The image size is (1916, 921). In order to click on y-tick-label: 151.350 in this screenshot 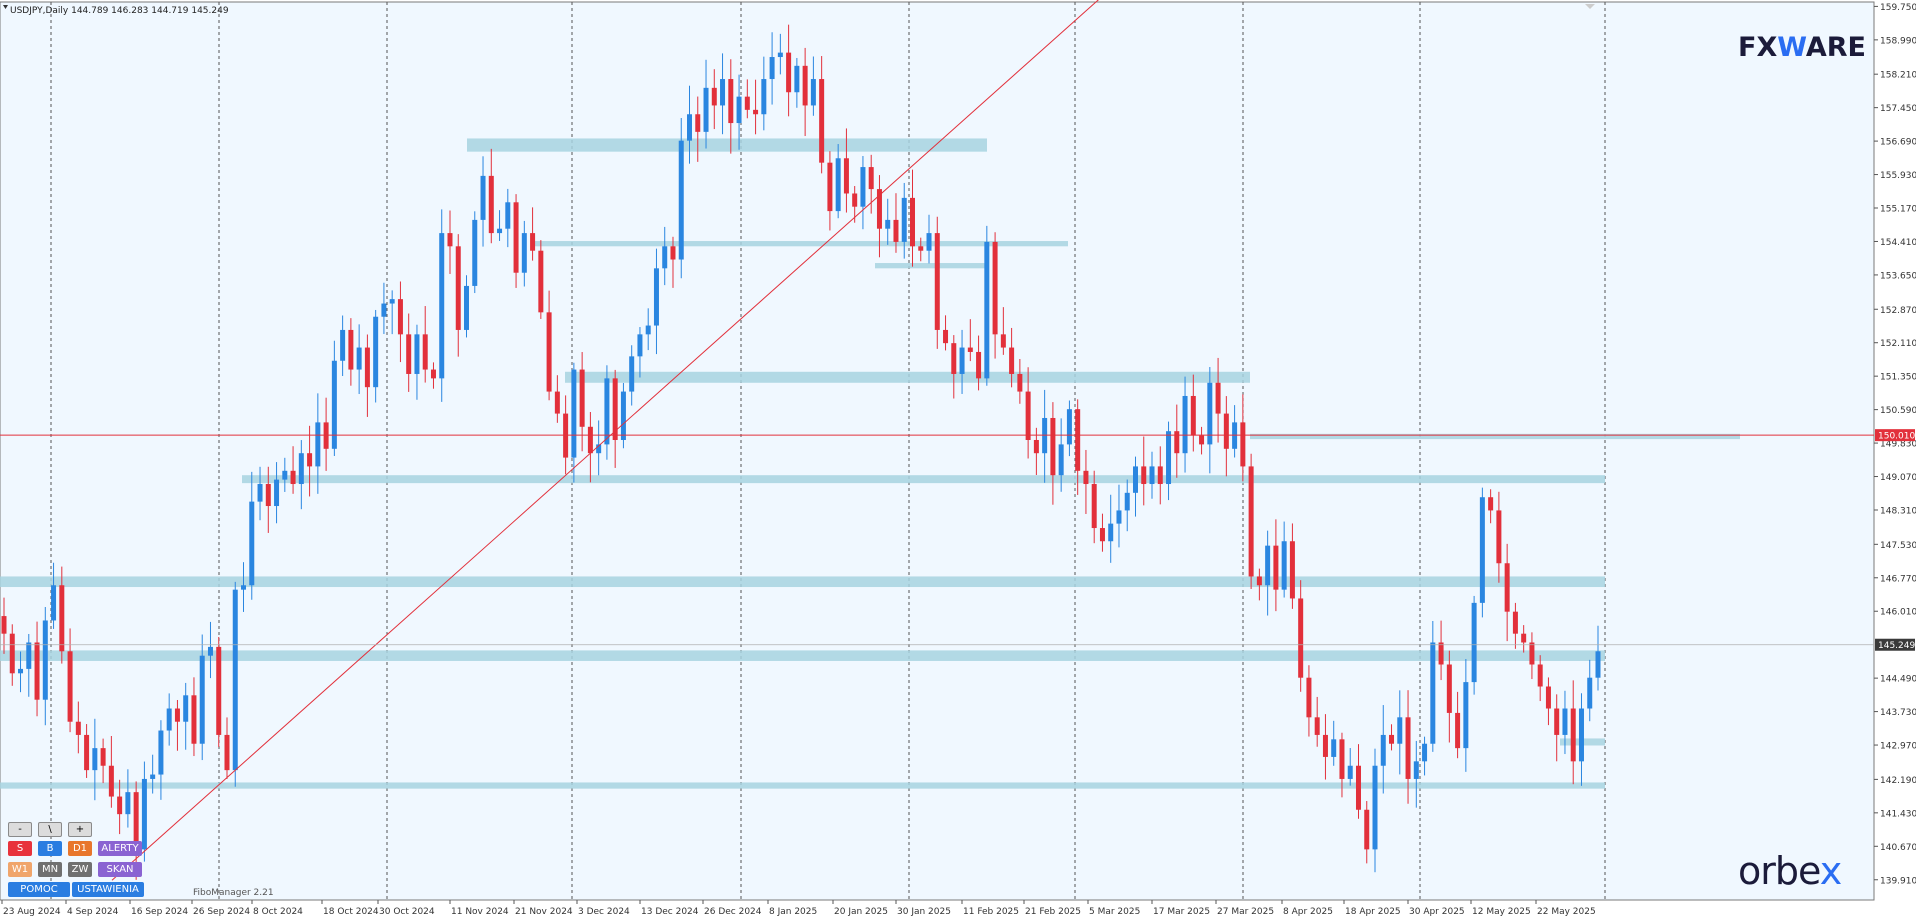, I will do `click(1898, 378)`.